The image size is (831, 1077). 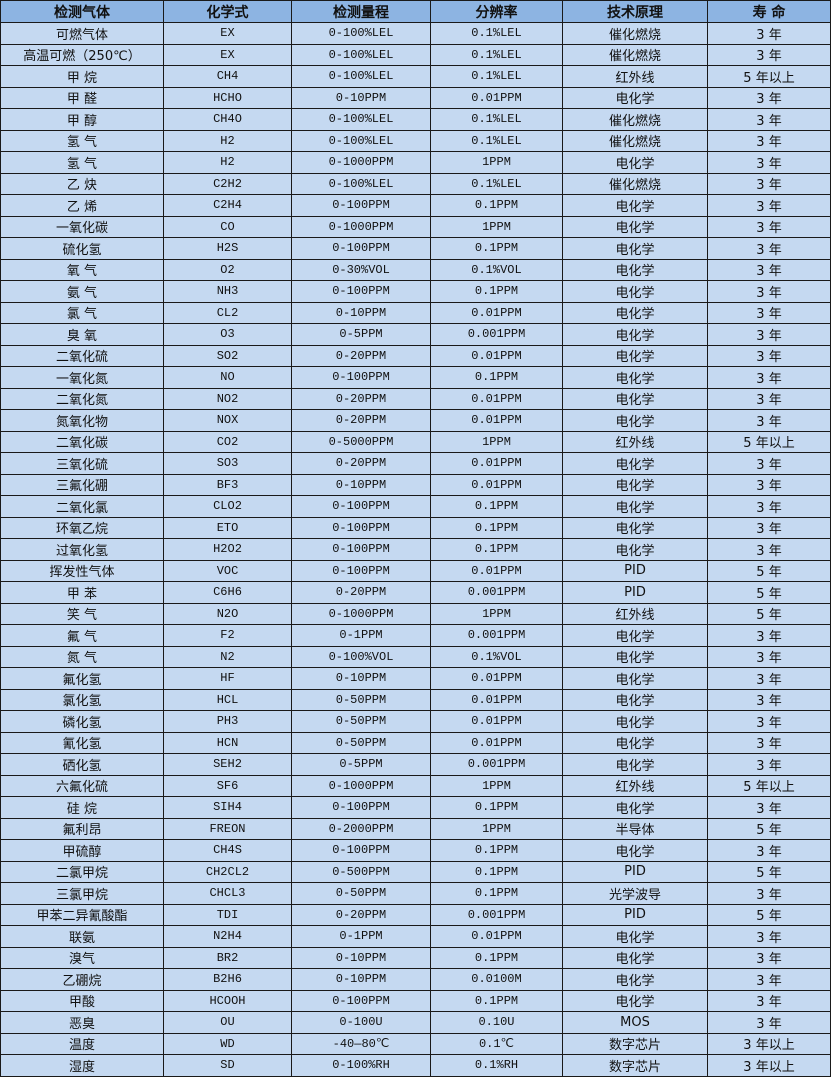 I want to click on formula-cell: O3, so click(x=227, y=334).